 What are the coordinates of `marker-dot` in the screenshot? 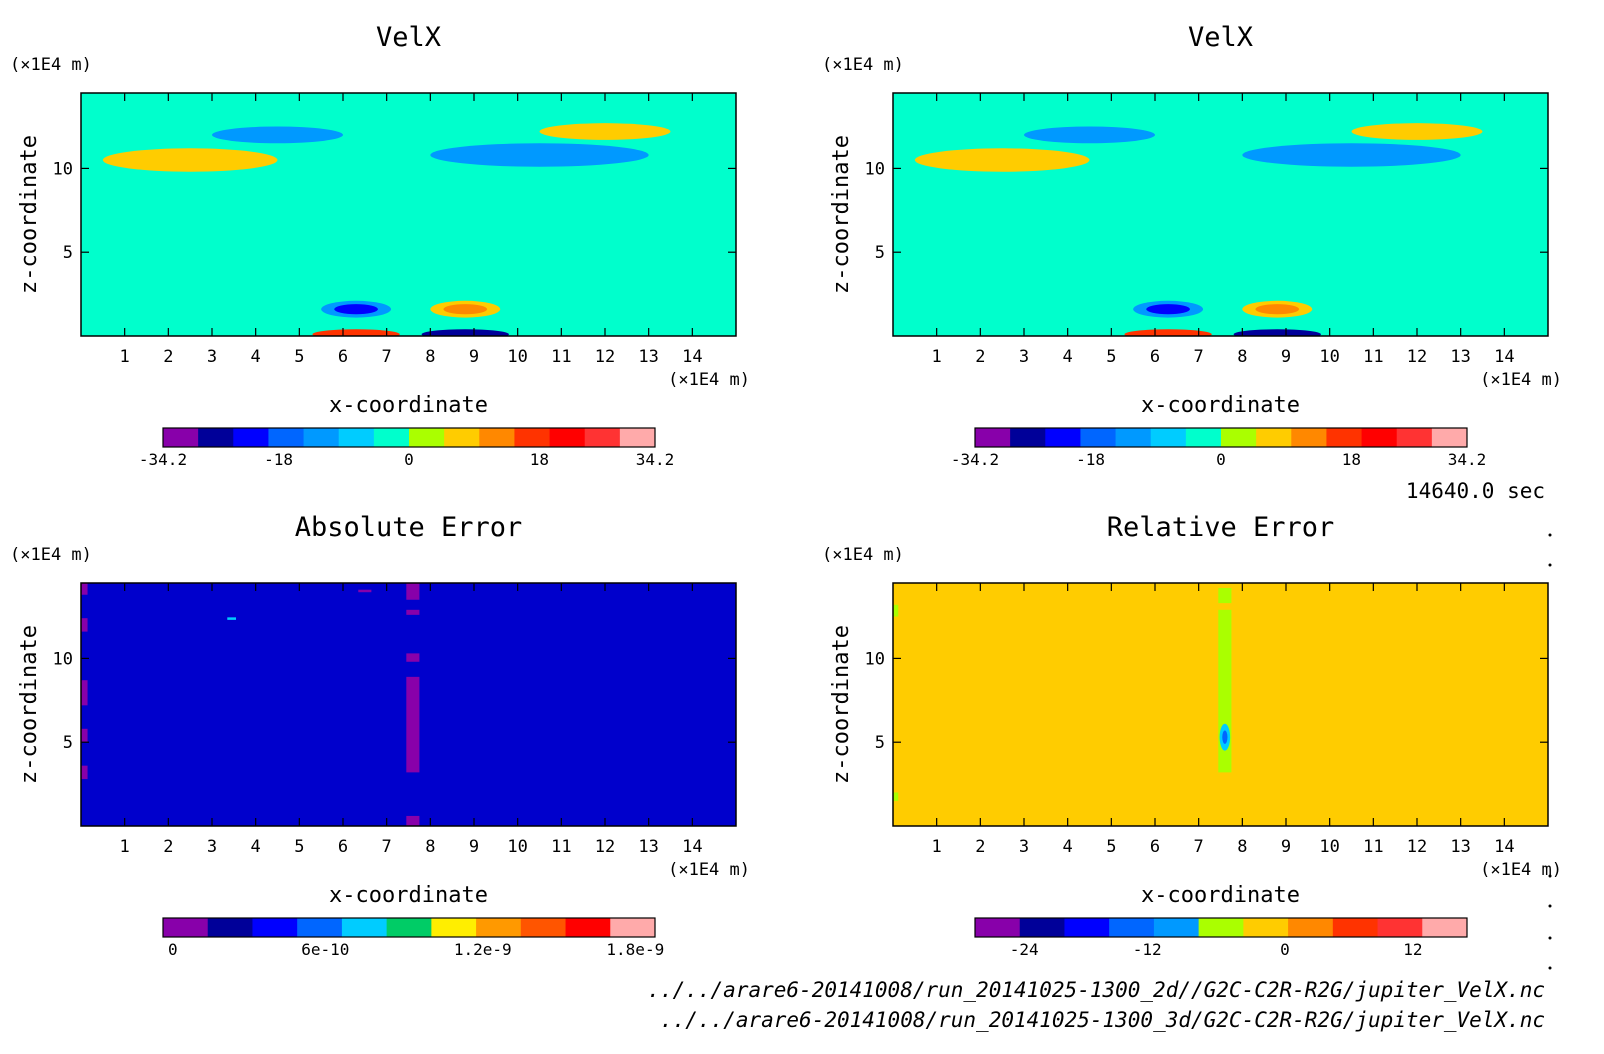 It's located at (1550, 535).